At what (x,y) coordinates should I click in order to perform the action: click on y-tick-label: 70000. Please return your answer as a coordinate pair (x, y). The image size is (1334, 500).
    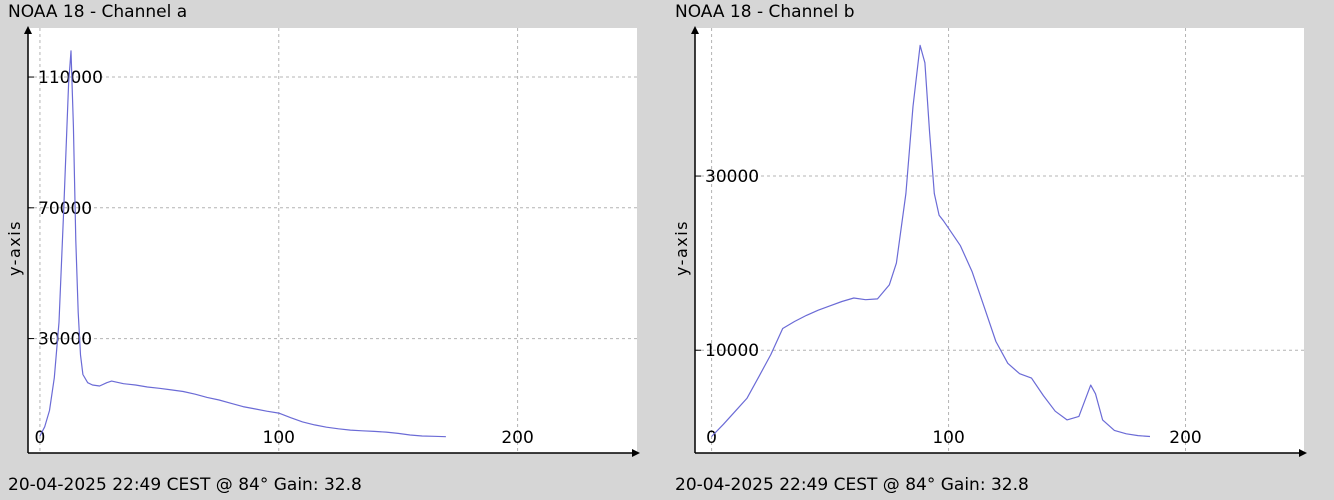
    Looking at the image, I should click on (65, 209).